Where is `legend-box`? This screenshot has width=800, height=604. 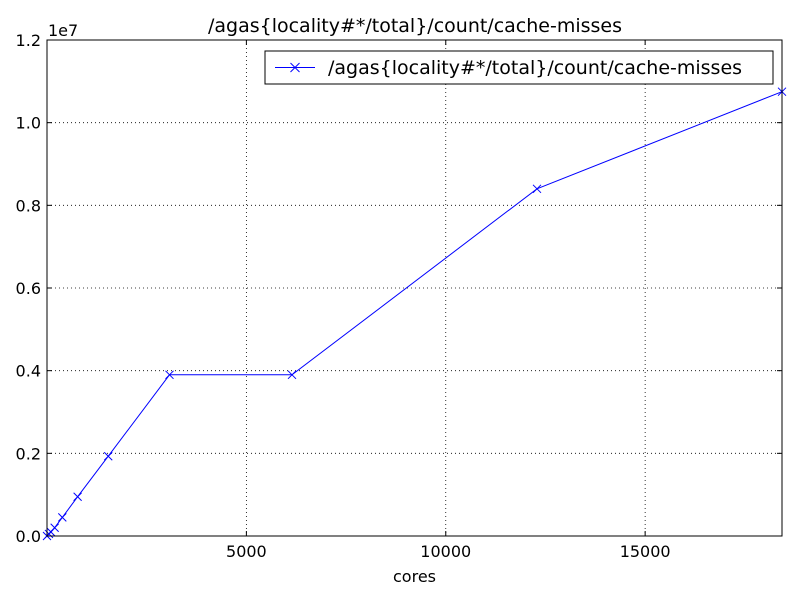
legend-box is located at coordinates (519, 67).